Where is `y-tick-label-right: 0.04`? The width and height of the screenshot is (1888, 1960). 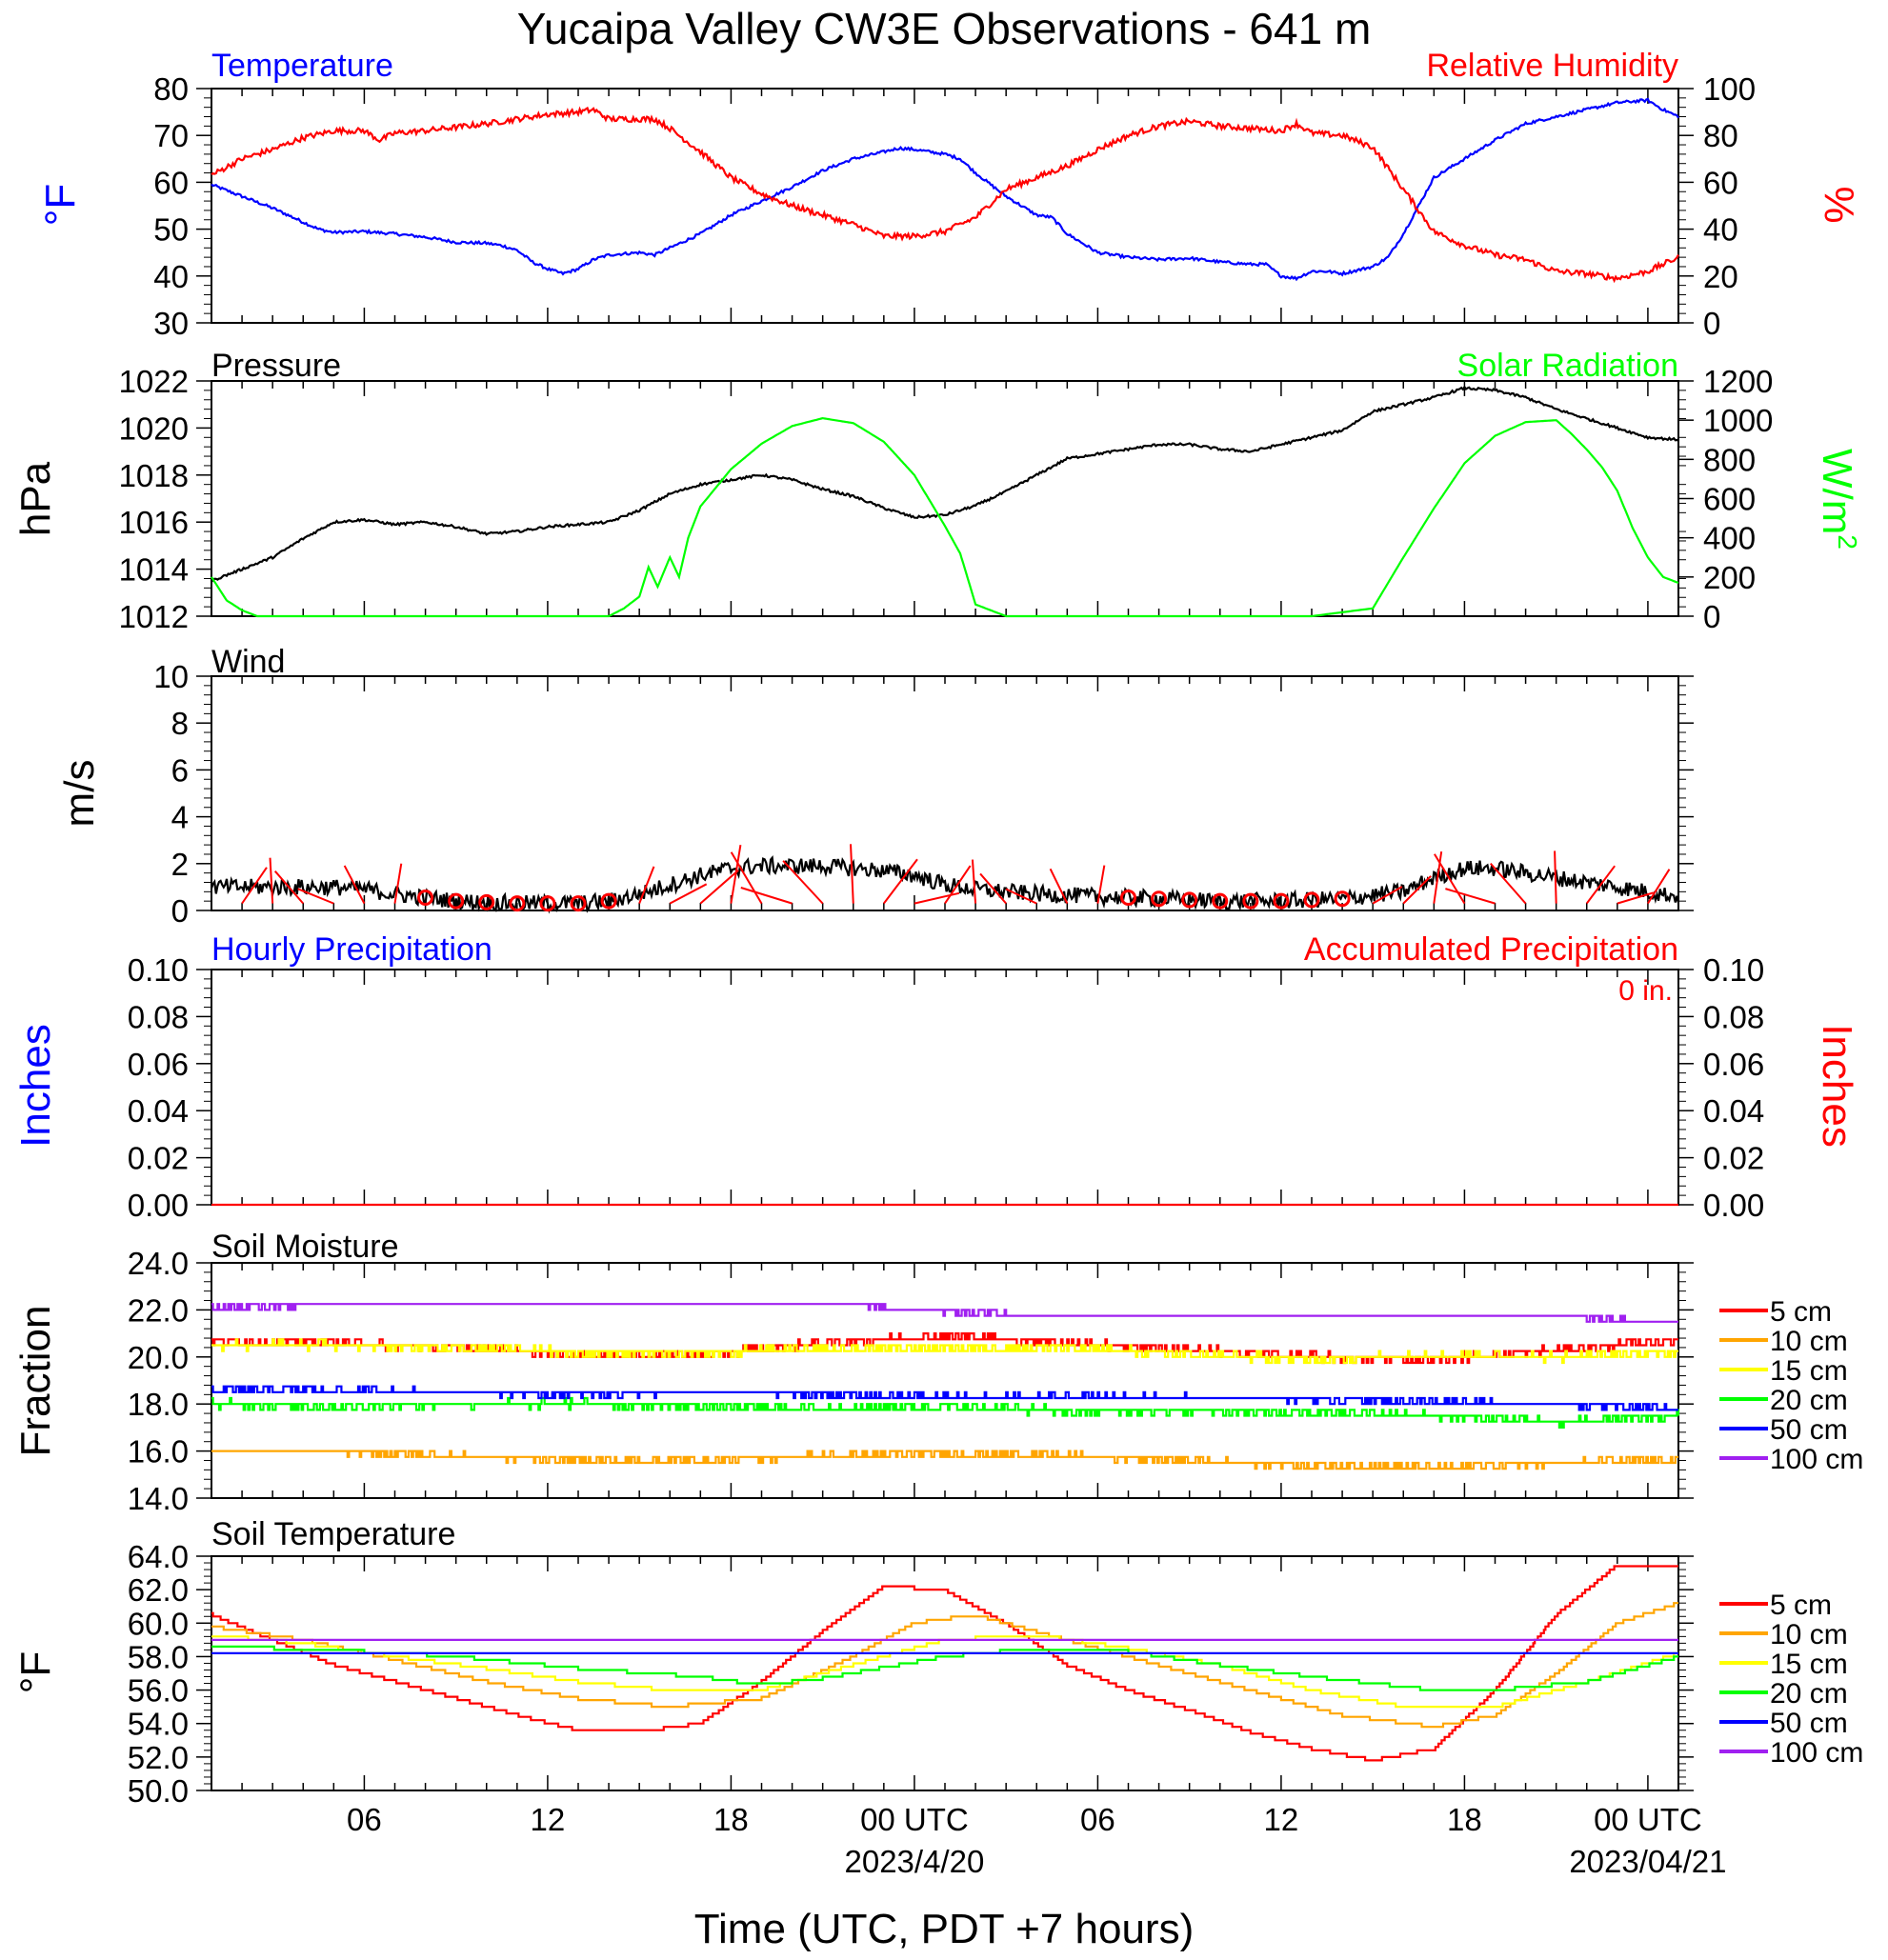
y-tick-label-right: 0.04 is located at coordinates (1733, 1111).